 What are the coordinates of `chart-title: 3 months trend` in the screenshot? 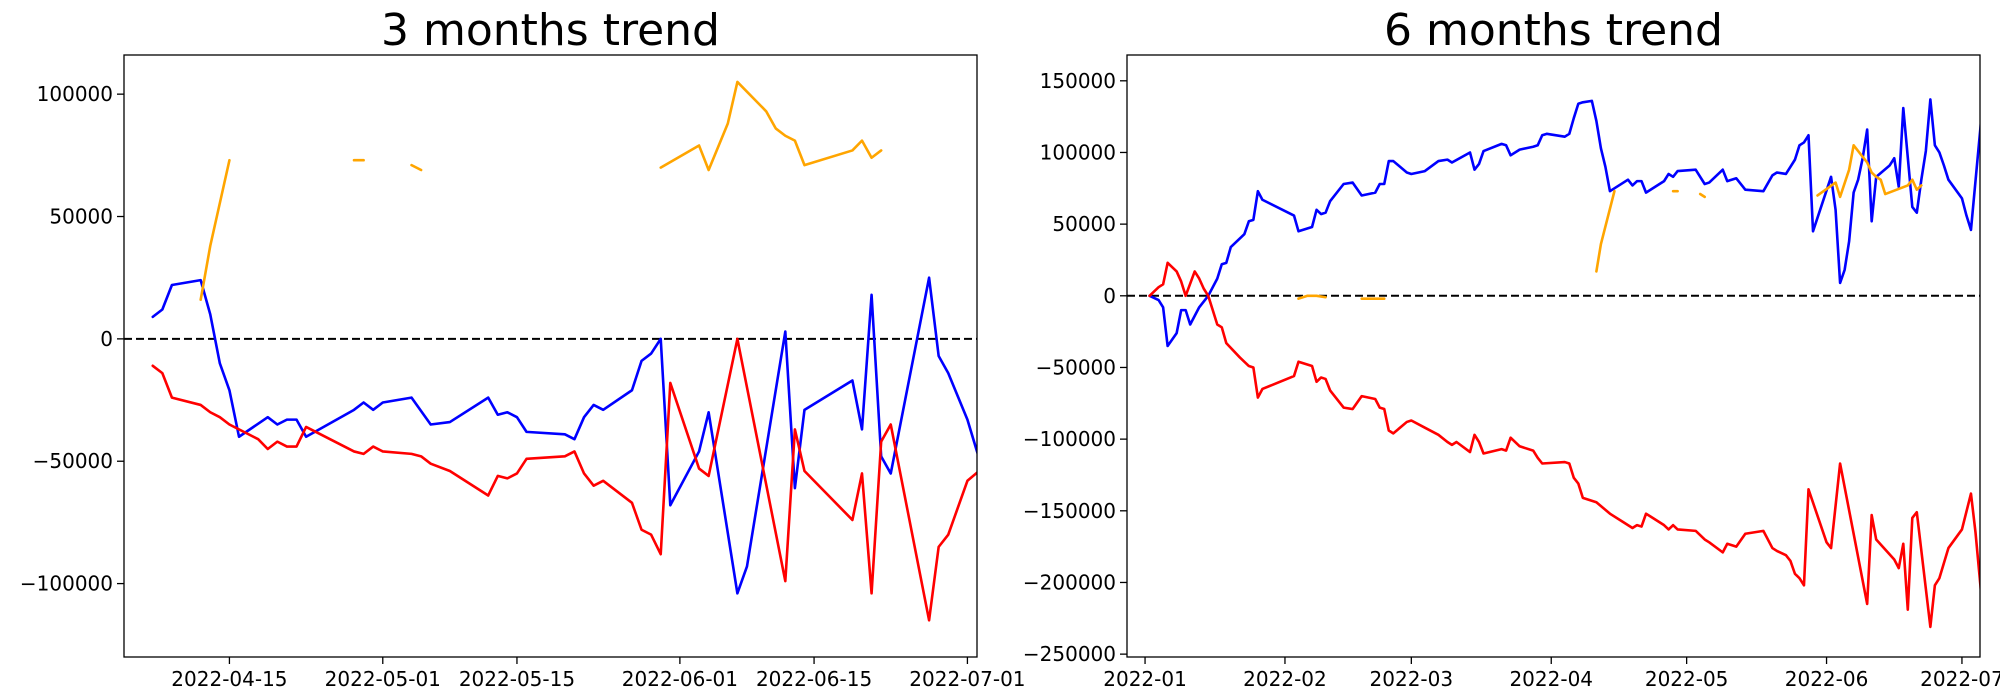 It's located at (550, 30).